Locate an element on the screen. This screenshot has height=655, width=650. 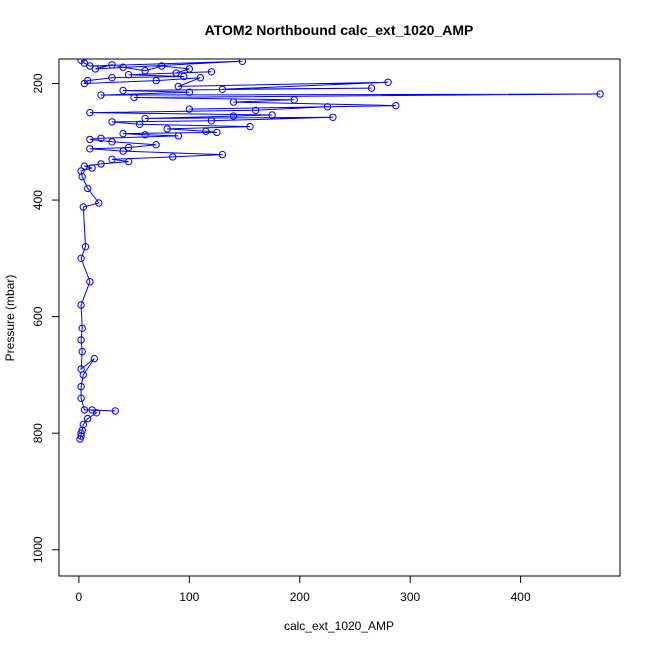
x-tick-label: 300 is located at coordinates (410, 597).